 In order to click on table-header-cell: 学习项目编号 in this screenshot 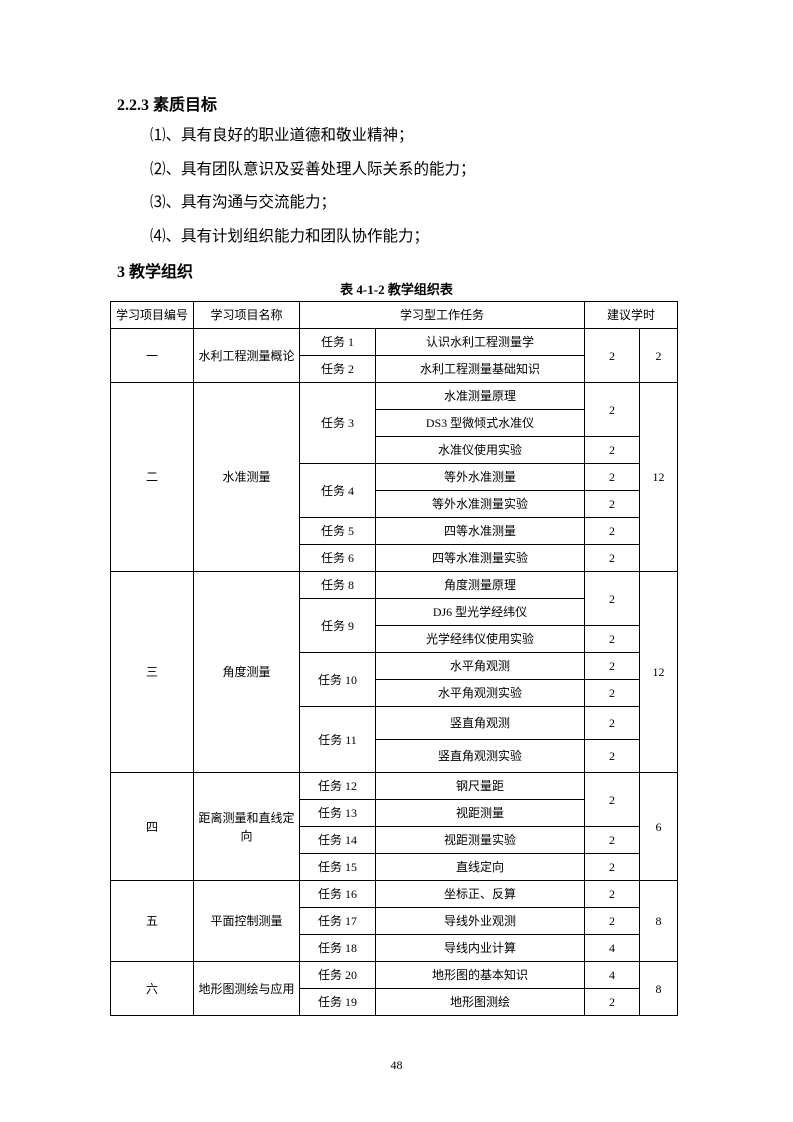, I will do `click(152, 315)`.